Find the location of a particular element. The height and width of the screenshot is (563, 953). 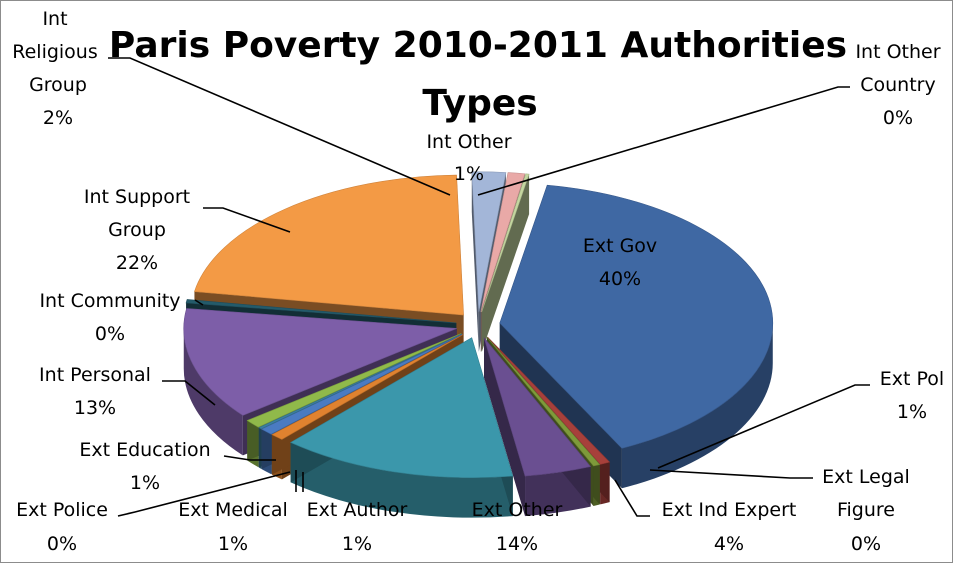

label-percent: 4% is located at coordinates (729, 544).